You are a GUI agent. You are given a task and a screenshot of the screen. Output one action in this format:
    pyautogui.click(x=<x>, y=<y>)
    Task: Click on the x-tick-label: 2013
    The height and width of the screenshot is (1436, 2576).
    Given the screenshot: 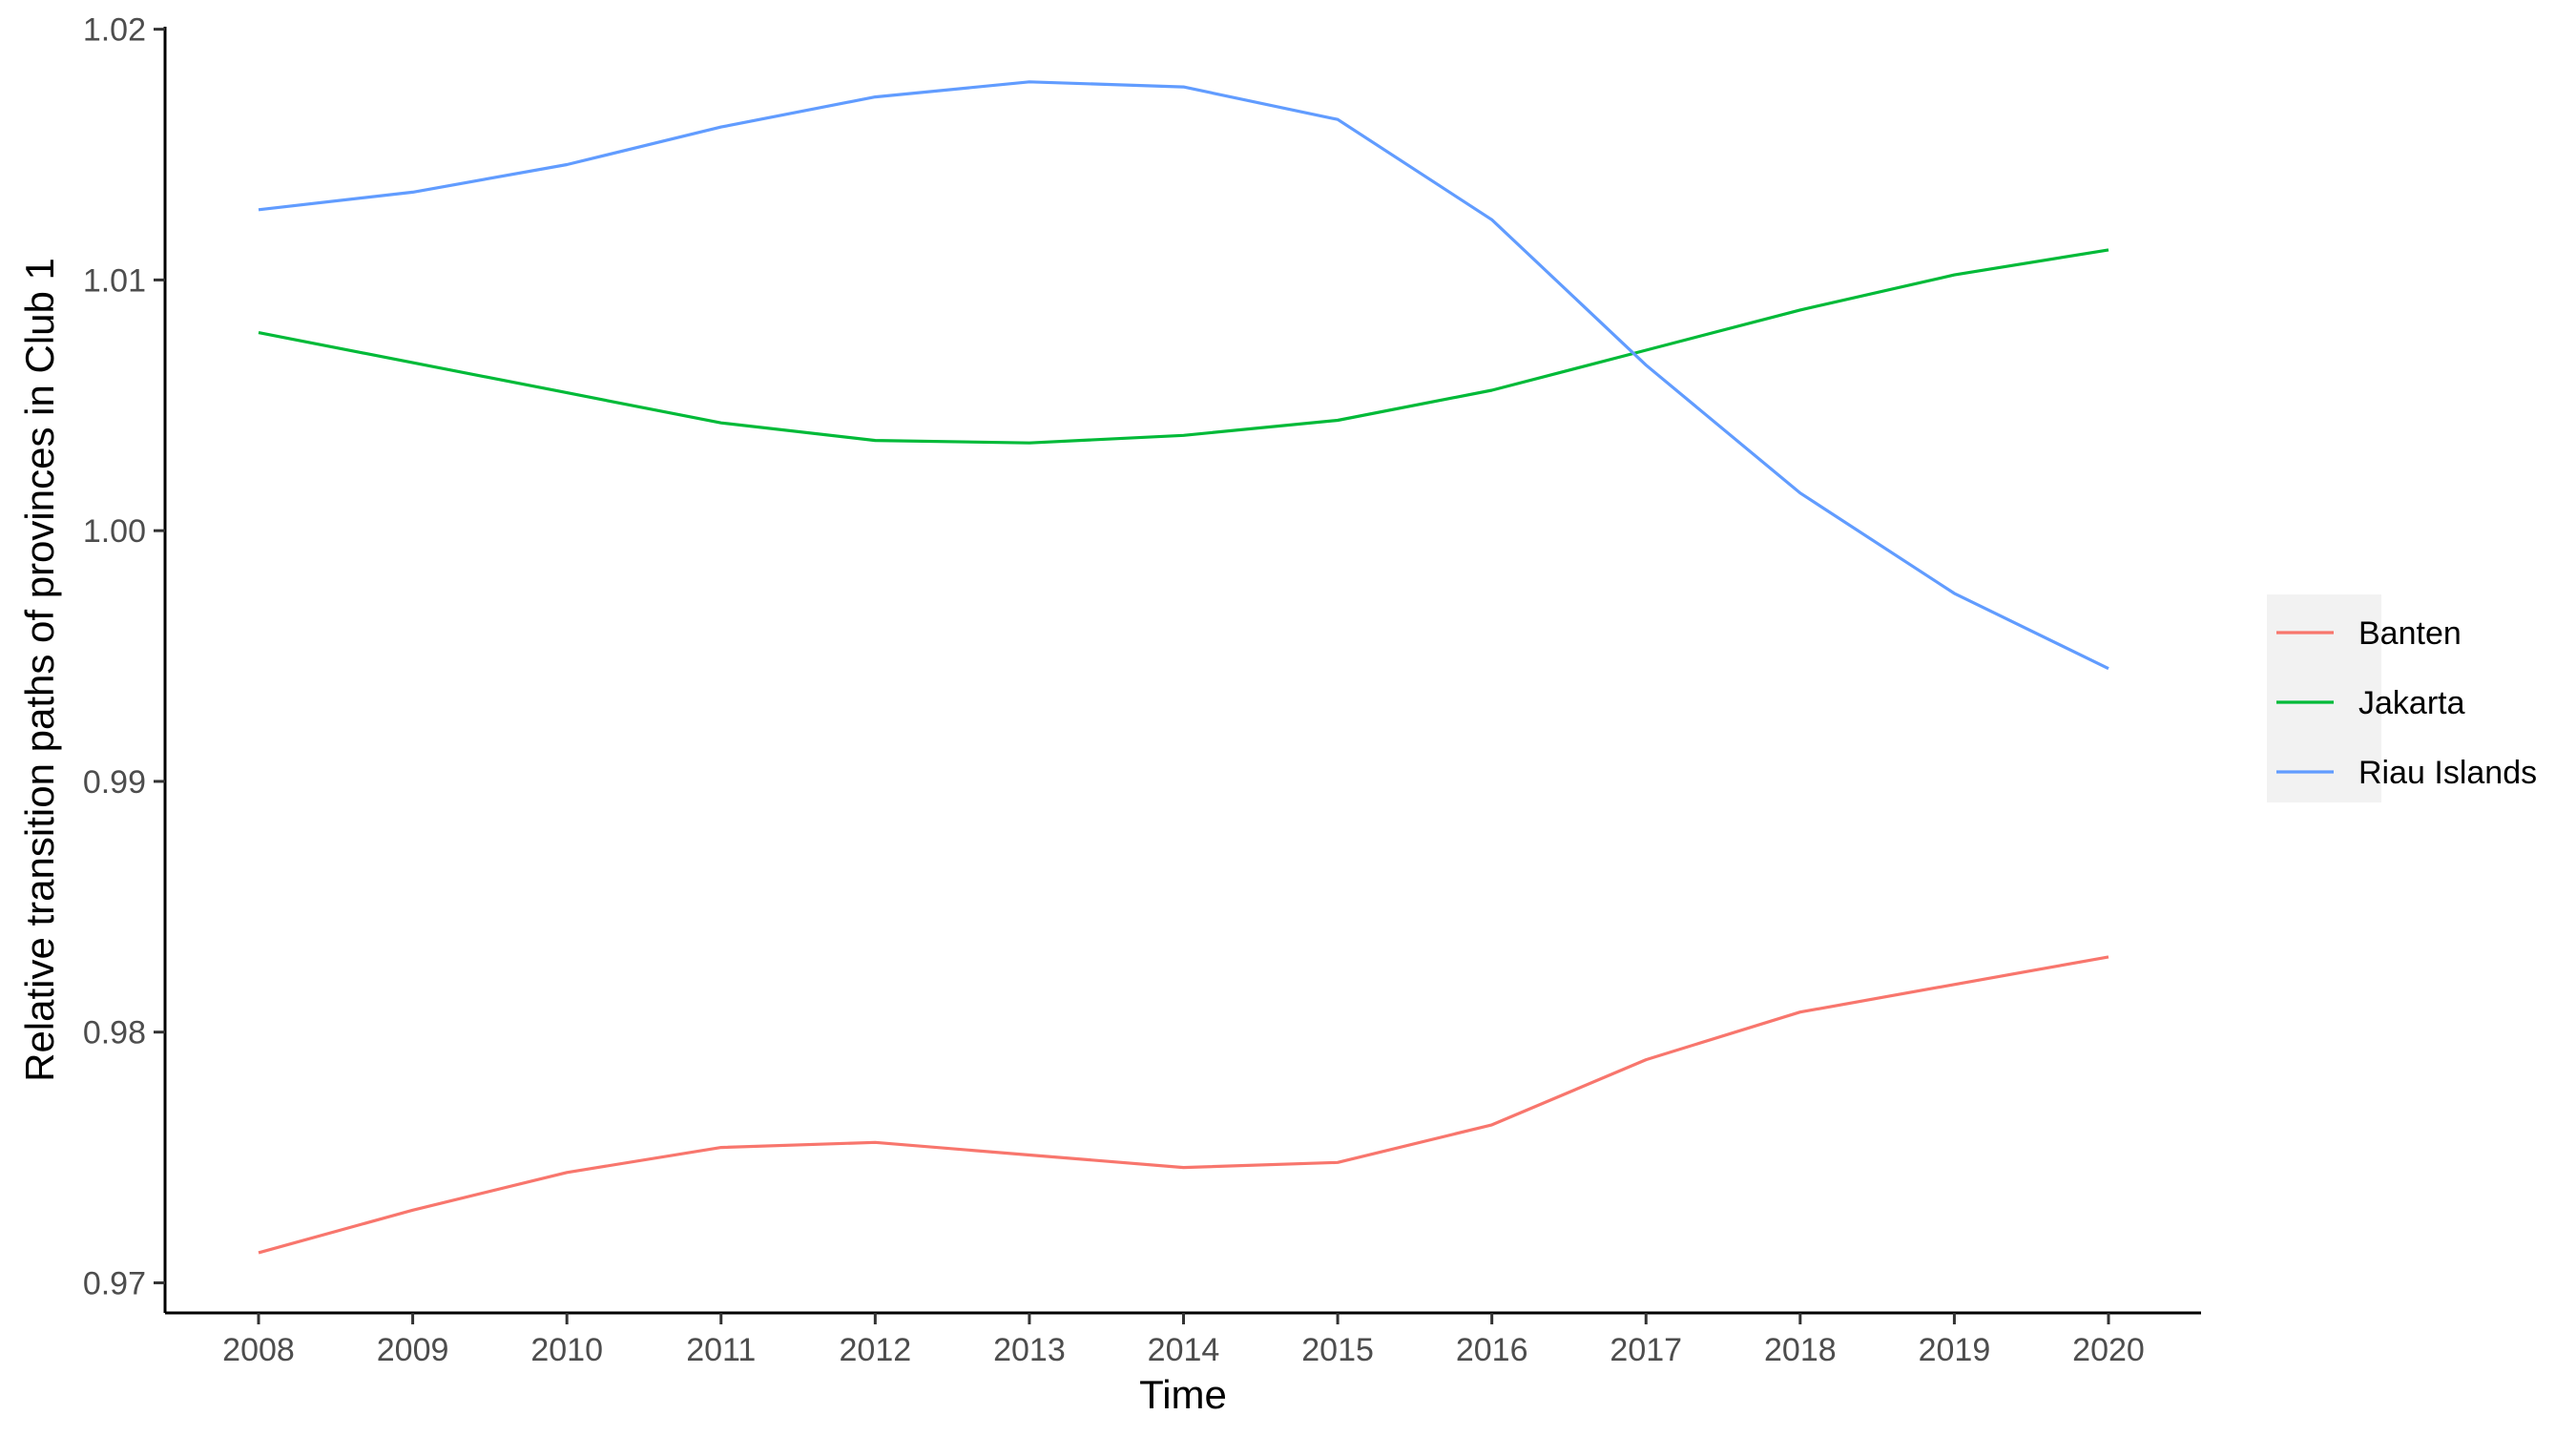 What is the action you would take?
    pyautogui.click(x=1029, y=1350)
    